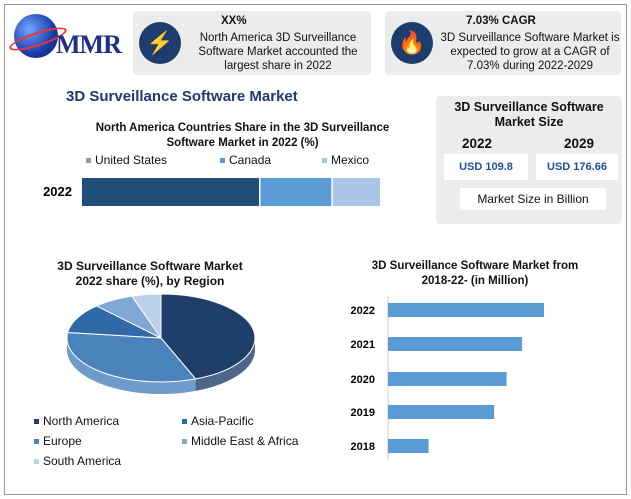  I want to click on pie-slice-europe, so click(131, 357).